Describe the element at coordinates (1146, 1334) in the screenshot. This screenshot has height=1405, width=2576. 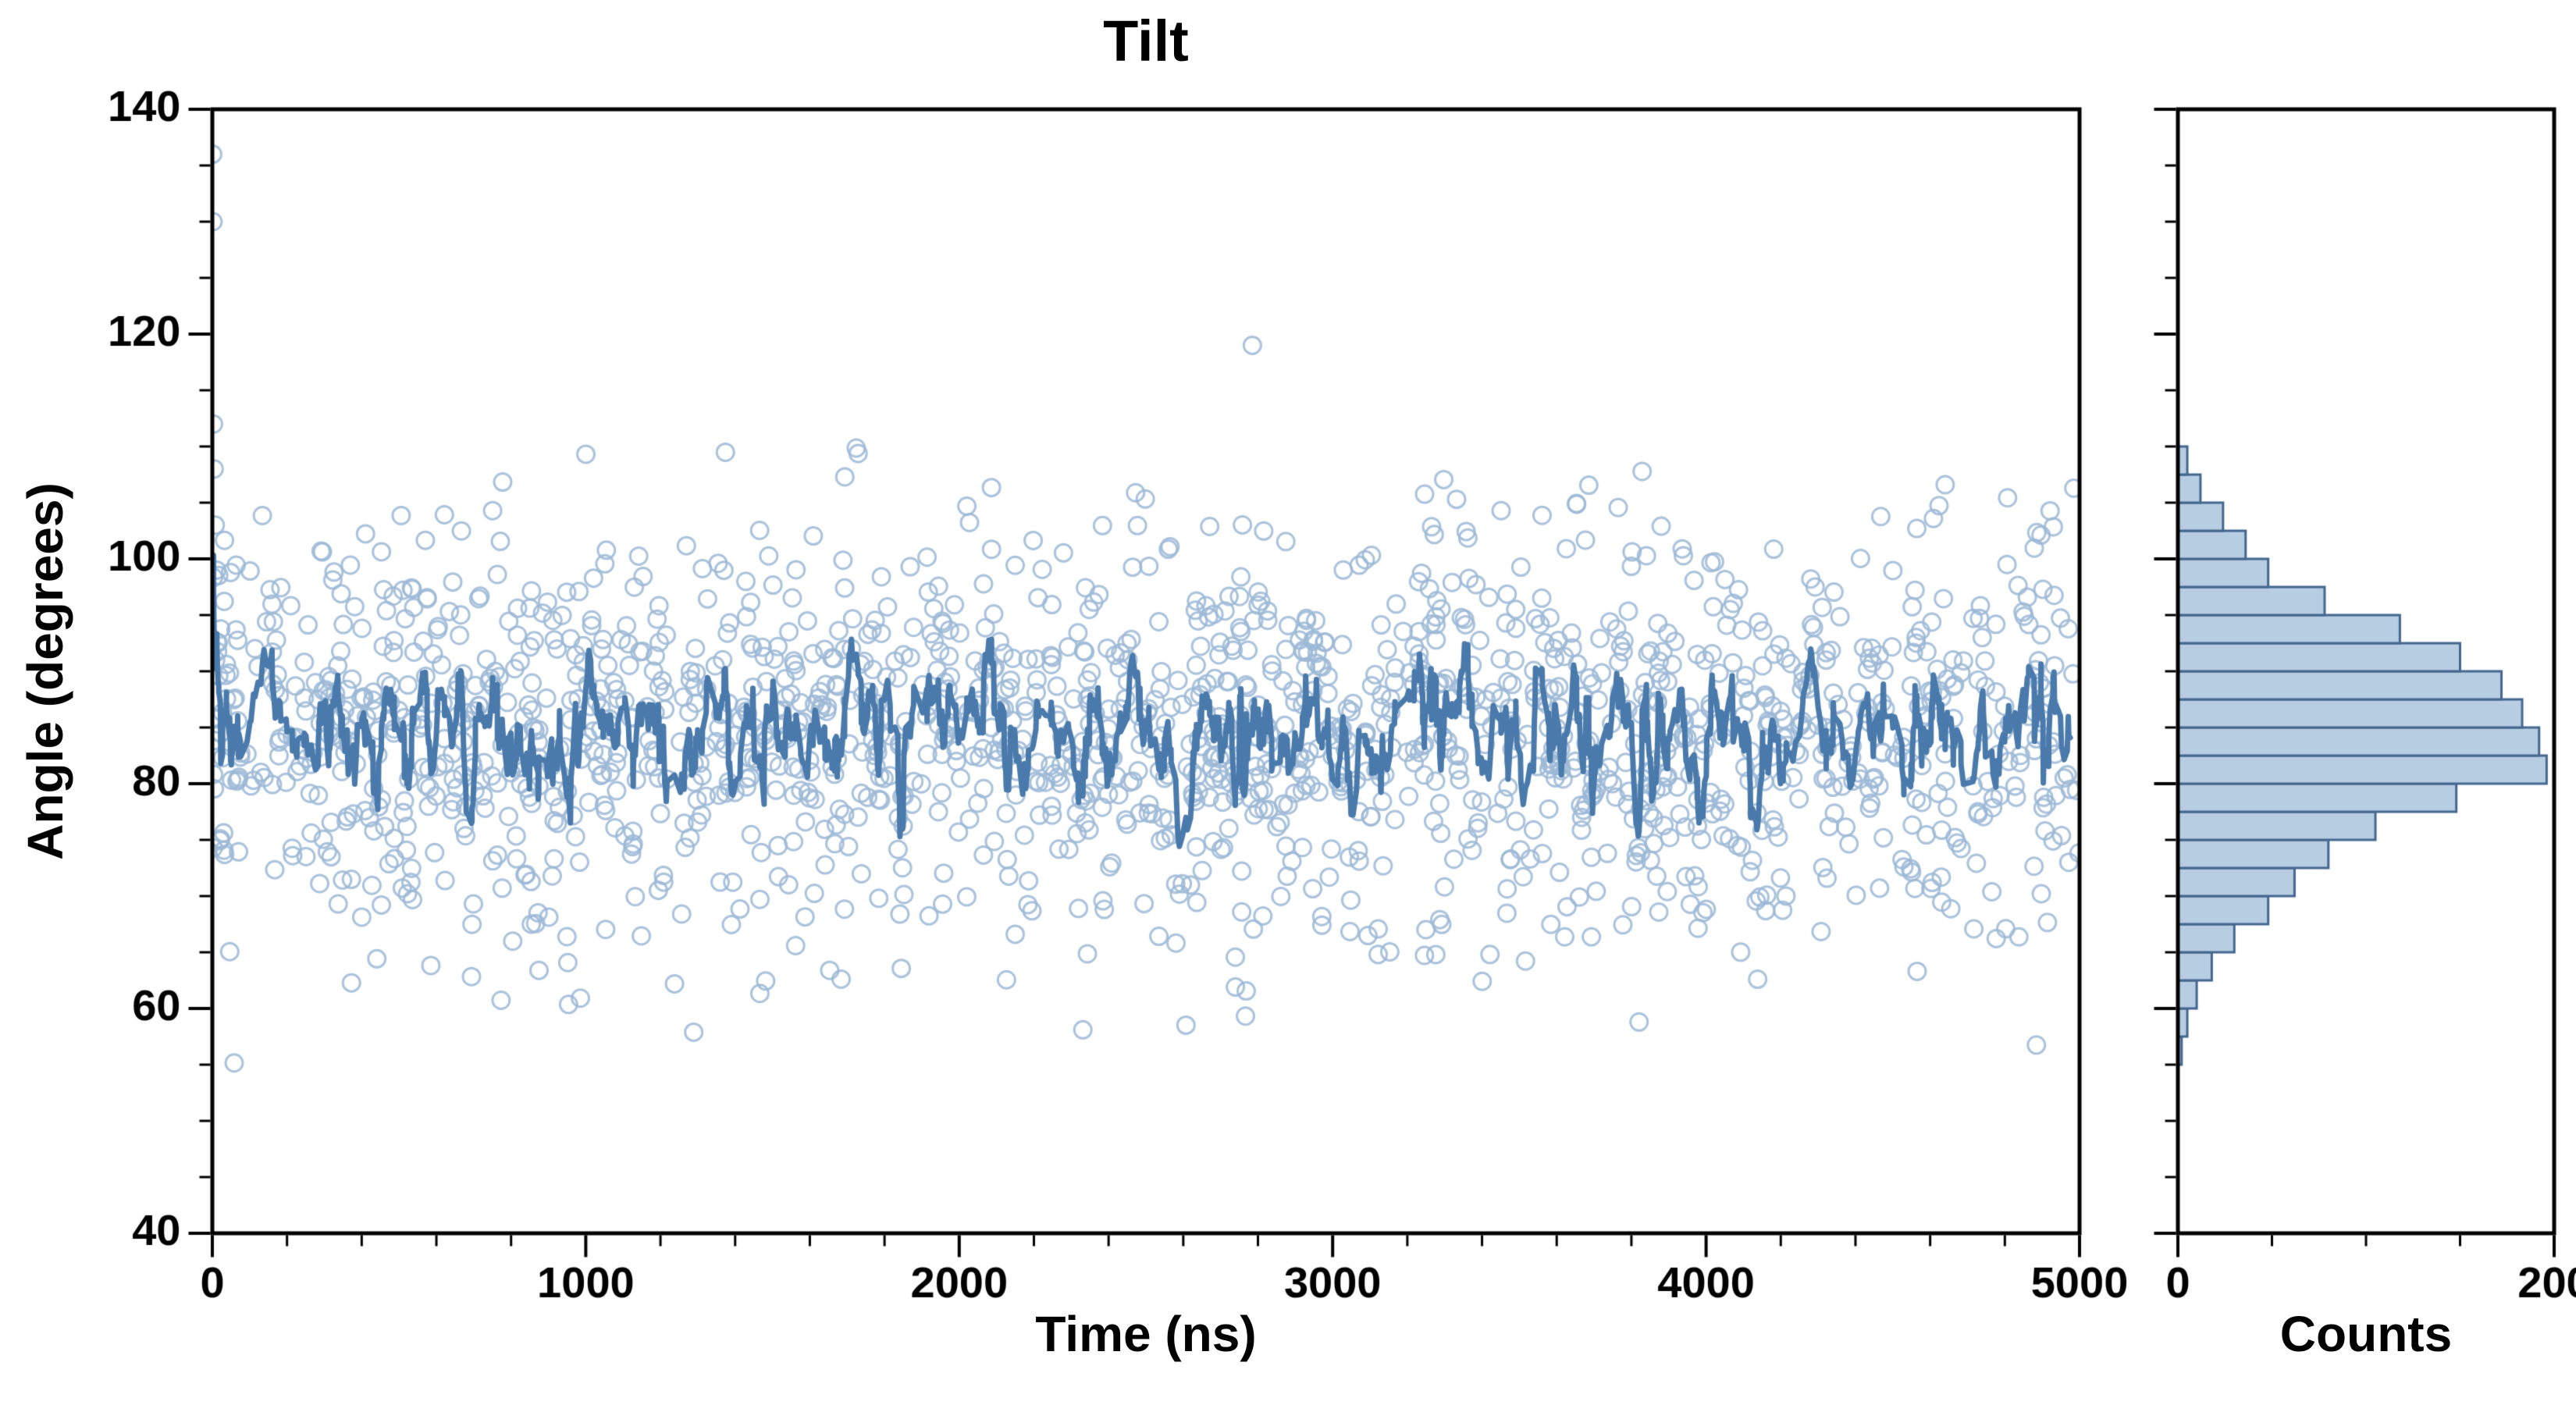
I see `x-axis-label: Time (ns)` at that location.